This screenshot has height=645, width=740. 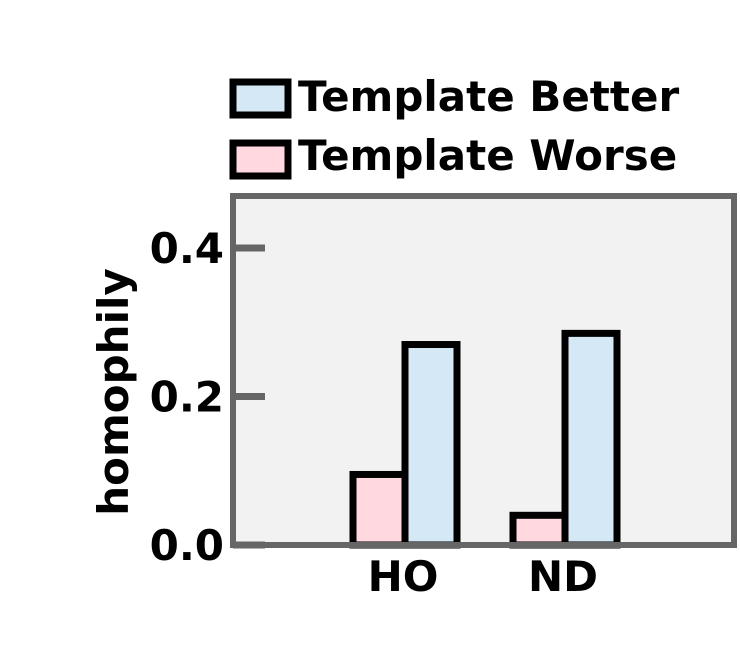 I want to click on bar-nd-template-better, so click(x=591, y=439).